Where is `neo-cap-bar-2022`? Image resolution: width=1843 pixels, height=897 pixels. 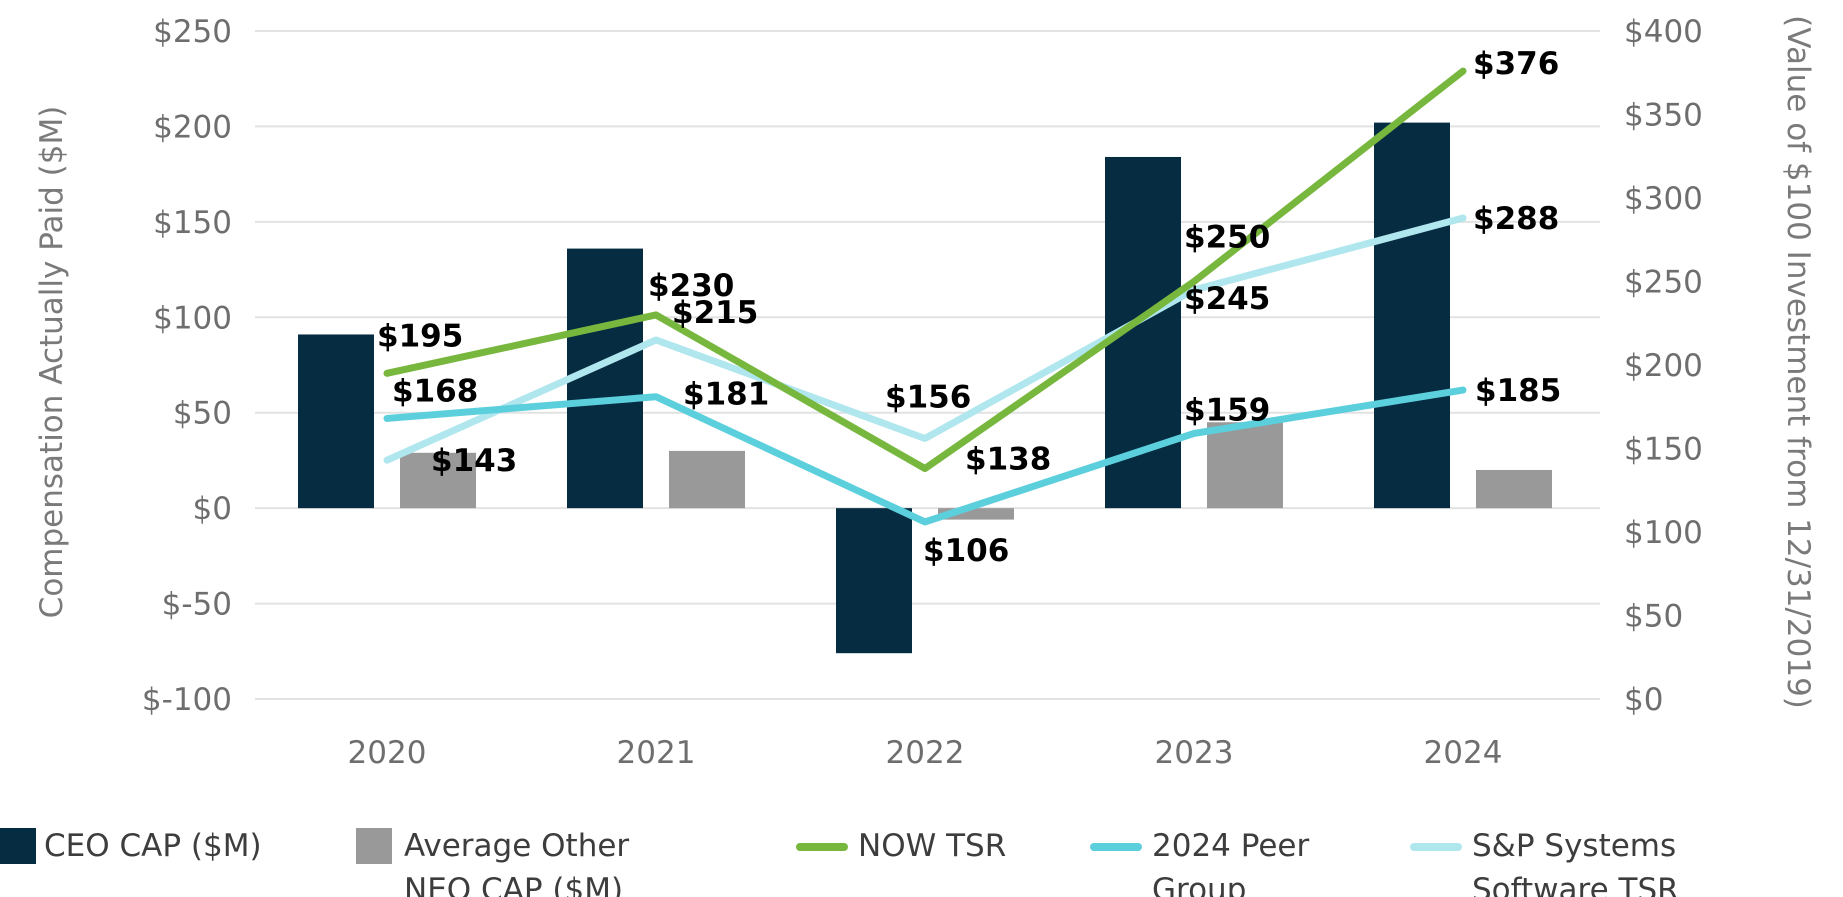
neo-cap-bar-2022 is located at coordinates (976, 514).